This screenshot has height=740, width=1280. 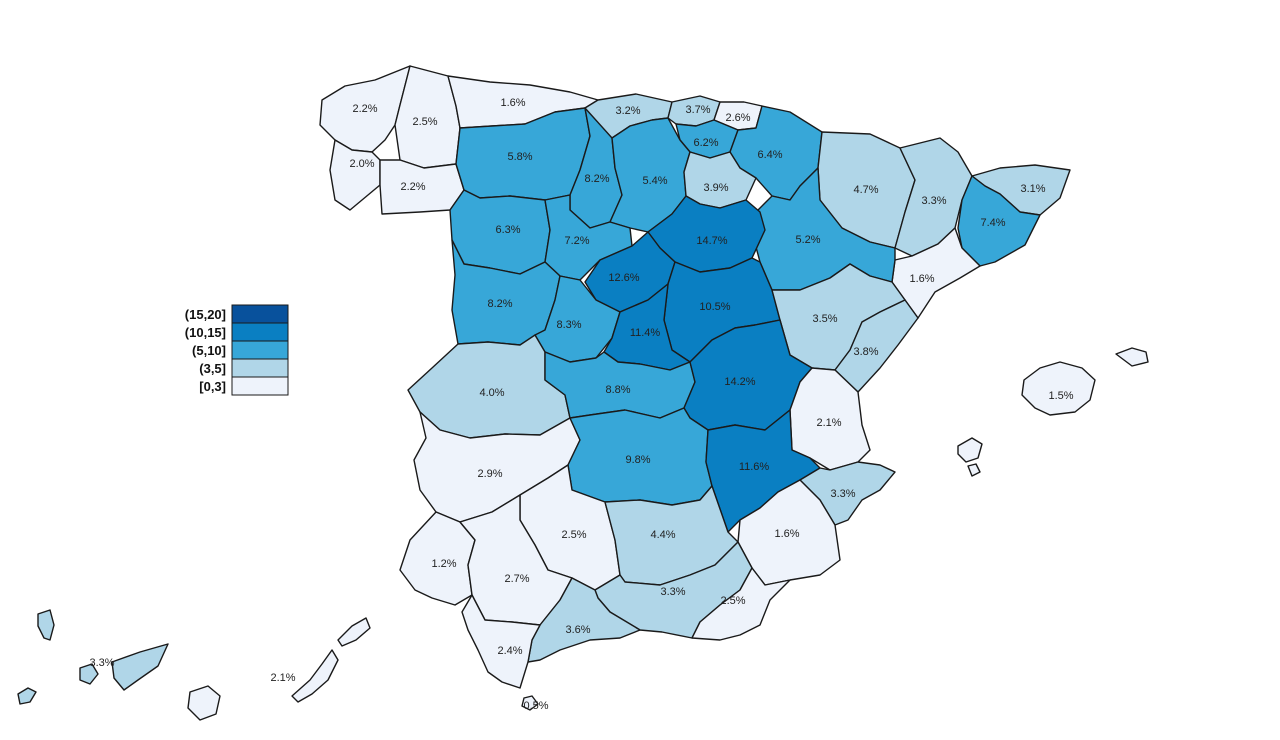 I want to click on label-cadiz: 2.4%, so click(x=509, y=651).